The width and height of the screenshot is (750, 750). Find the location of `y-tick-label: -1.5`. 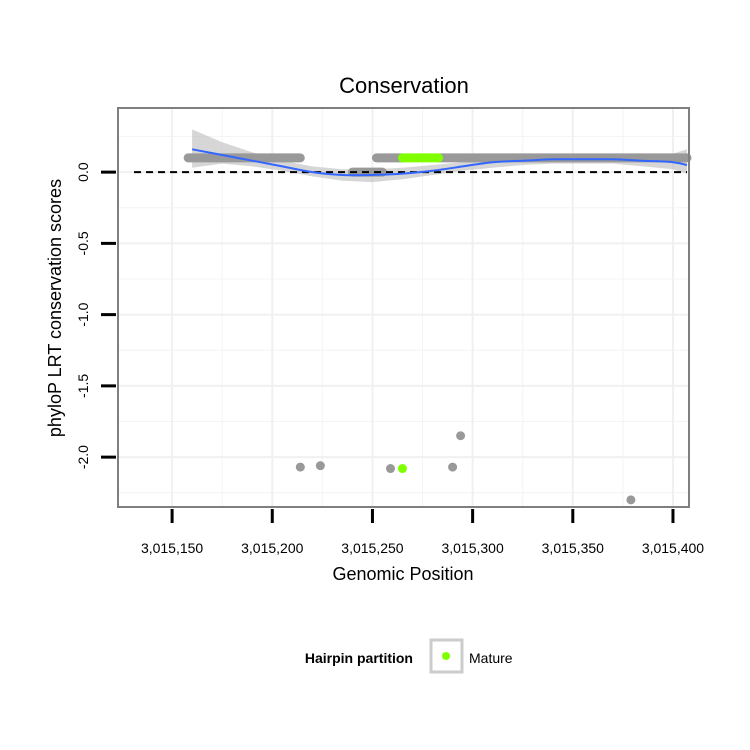

y-tick-label: -1.5 is located at coordinates (83, 386).